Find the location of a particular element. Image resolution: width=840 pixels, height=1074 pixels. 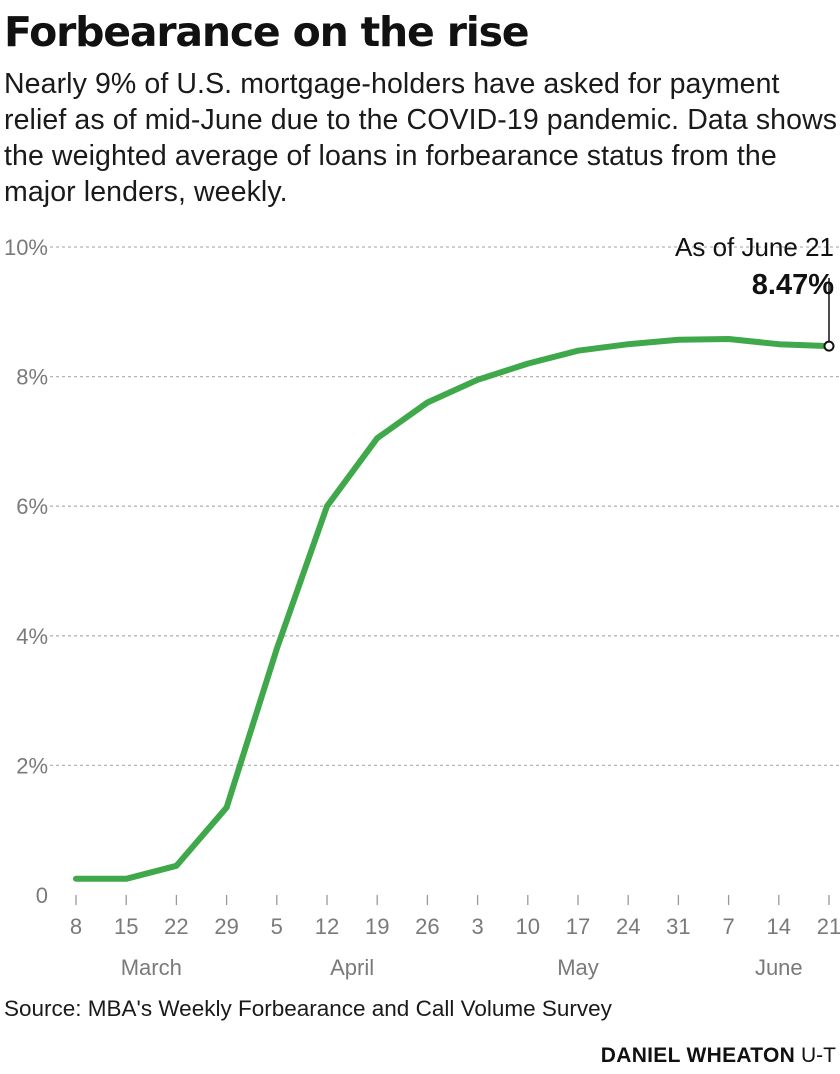

outlet: U-T is located at coordinates (818, 1055).